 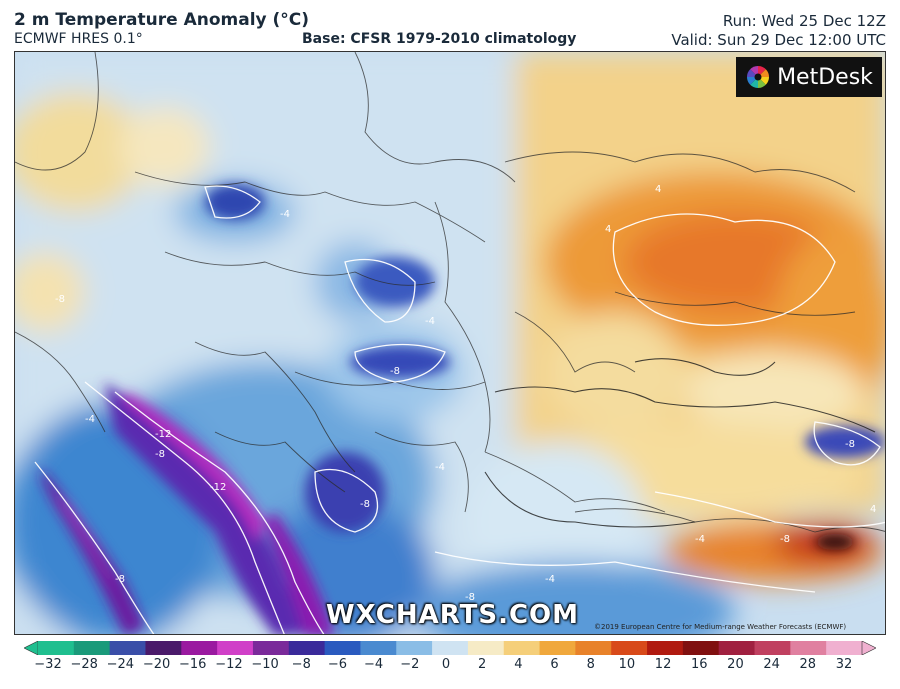 What do you see at coordinates (162, 20) in the screenshot?
I see `chart-title: 2 m Temperature Anomaly (°C)` at bounding box center [162, 20].